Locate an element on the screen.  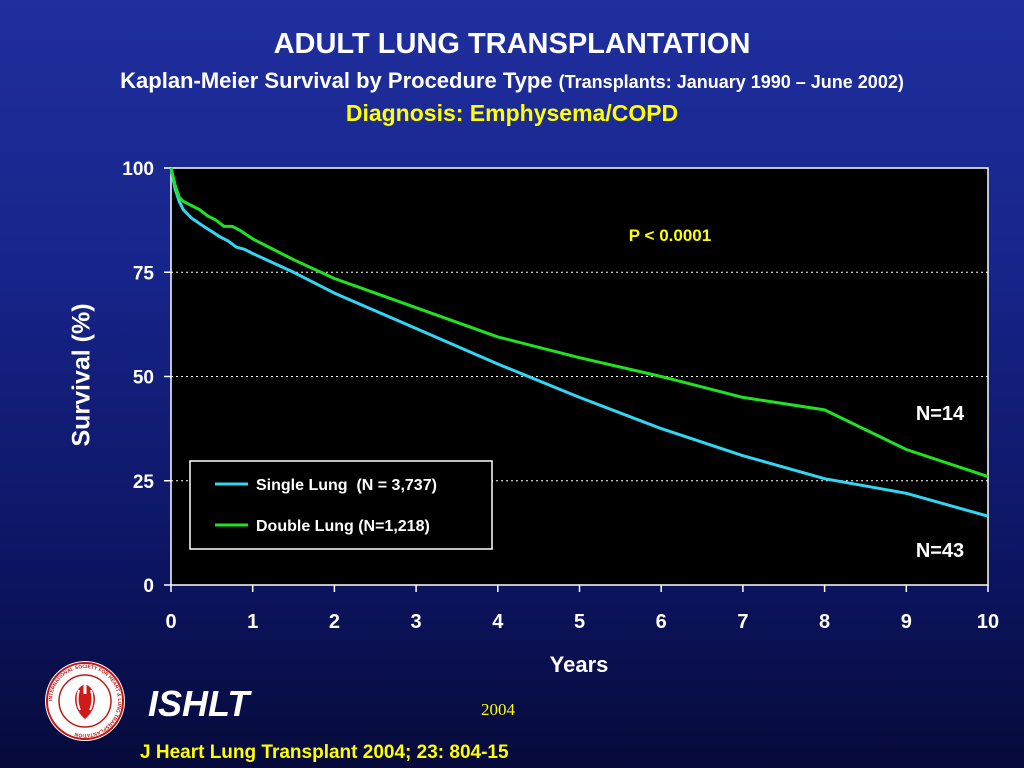
y-tick-label: 25 is located at coordinates (144, 482).